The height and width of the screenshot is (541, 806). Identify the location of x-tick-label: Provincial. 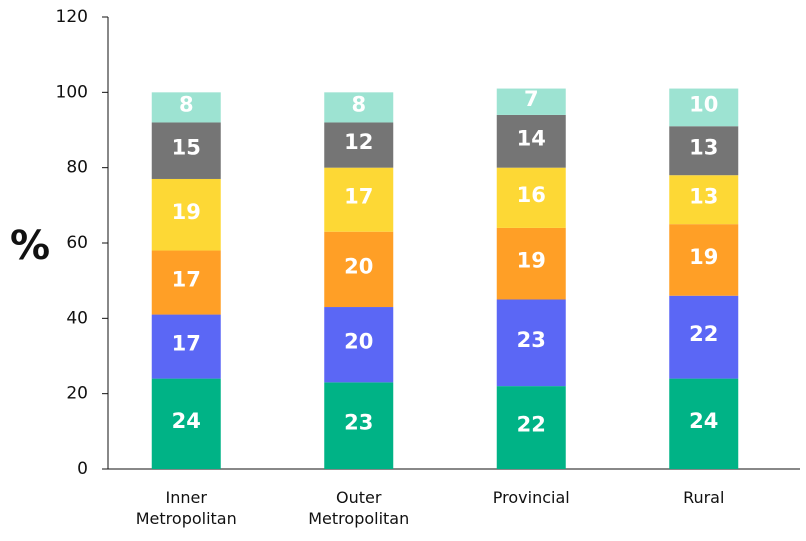
(531, 497).